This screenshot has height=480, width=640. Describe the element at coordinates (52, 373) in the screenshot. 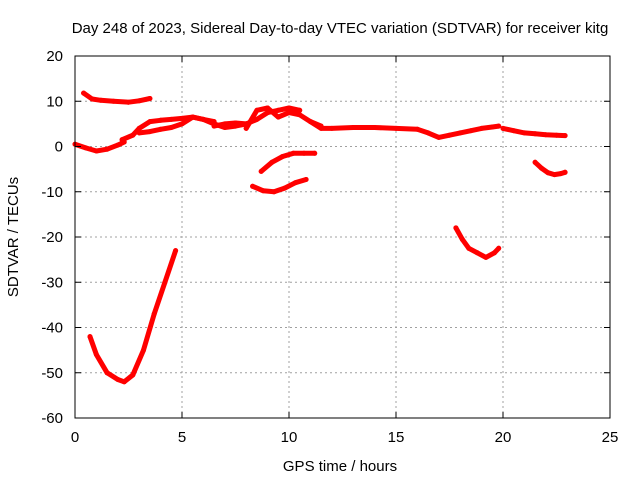

I see `y-tick-label: -50` at that location.